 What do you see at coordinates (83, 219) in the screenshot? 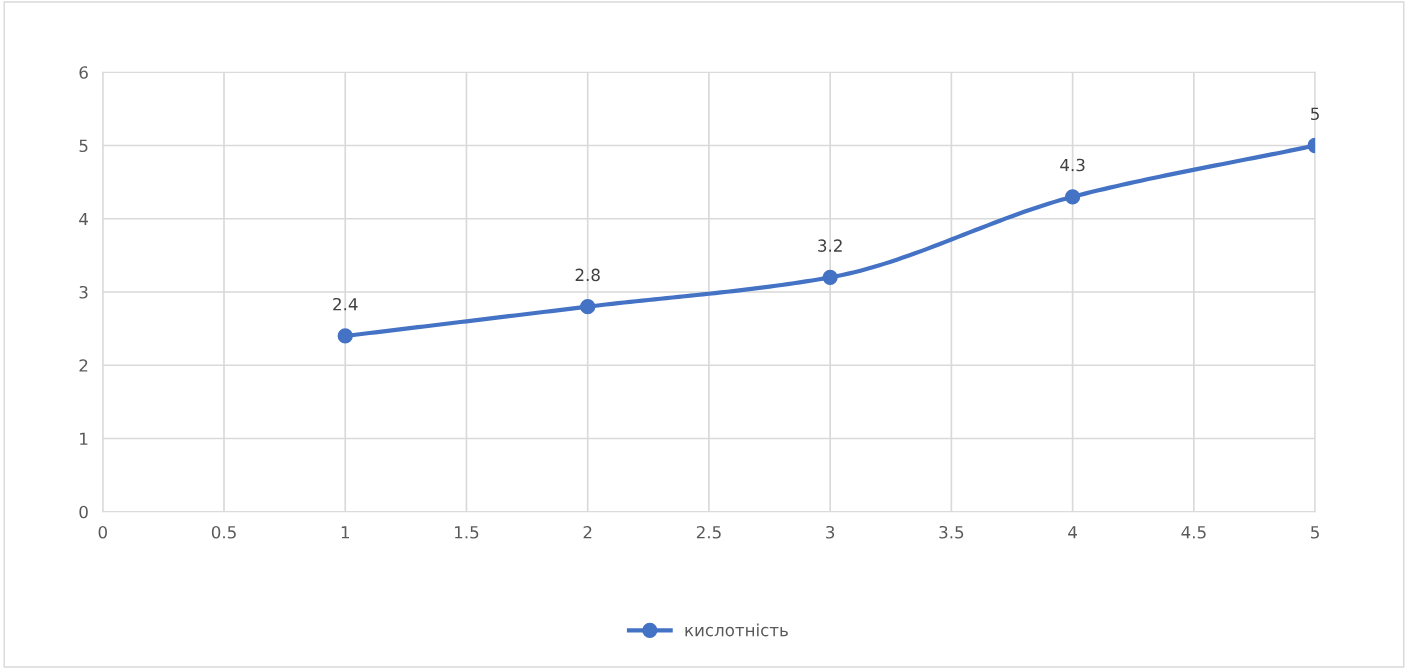
I see `y-tick-label: 4` at bounding box center [83, 219].